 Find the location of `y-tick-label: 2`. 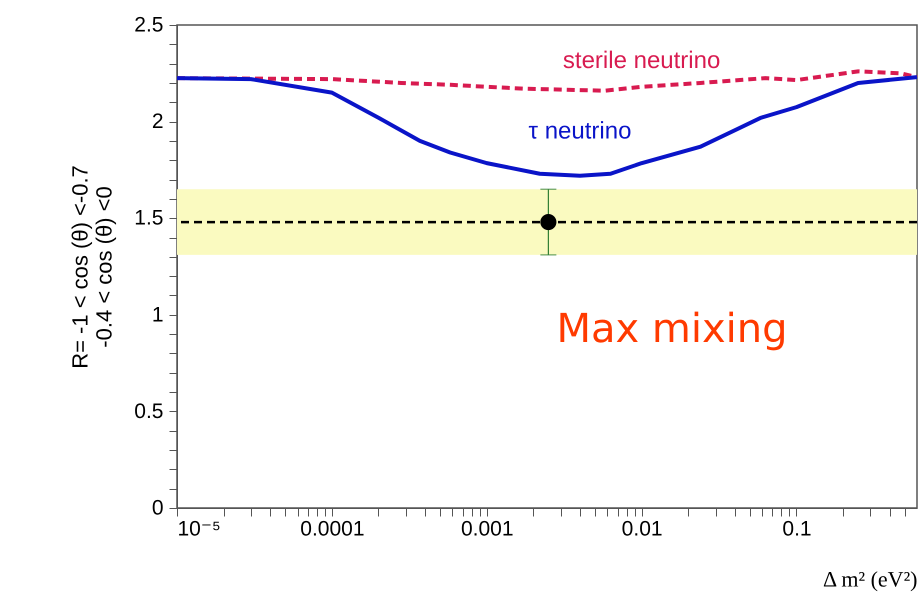

y-tick-label: 2 is located at coordinates (158, 122).